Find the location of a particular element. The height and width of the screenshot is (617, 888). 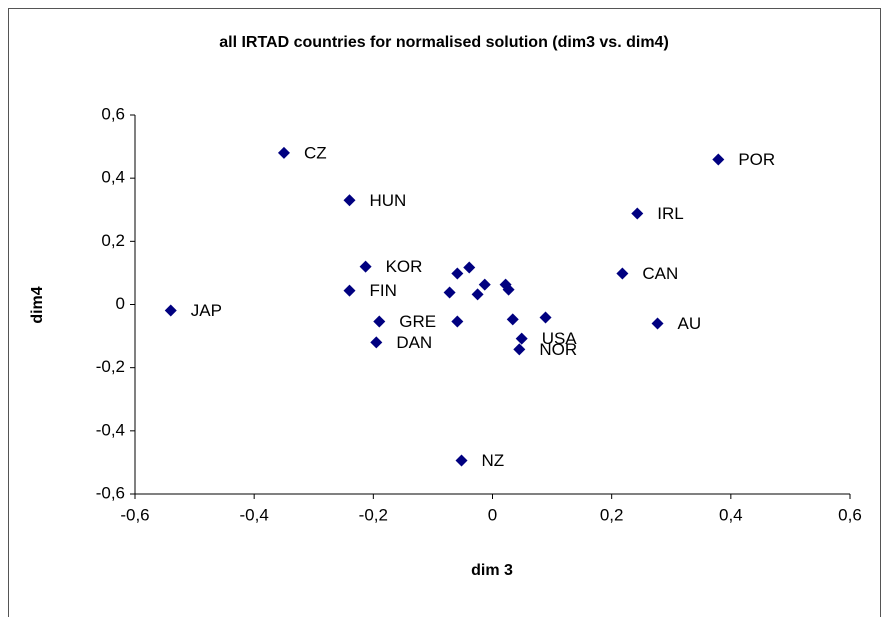

y-tick-label: -0,4 is located at coordinates (110, 429).